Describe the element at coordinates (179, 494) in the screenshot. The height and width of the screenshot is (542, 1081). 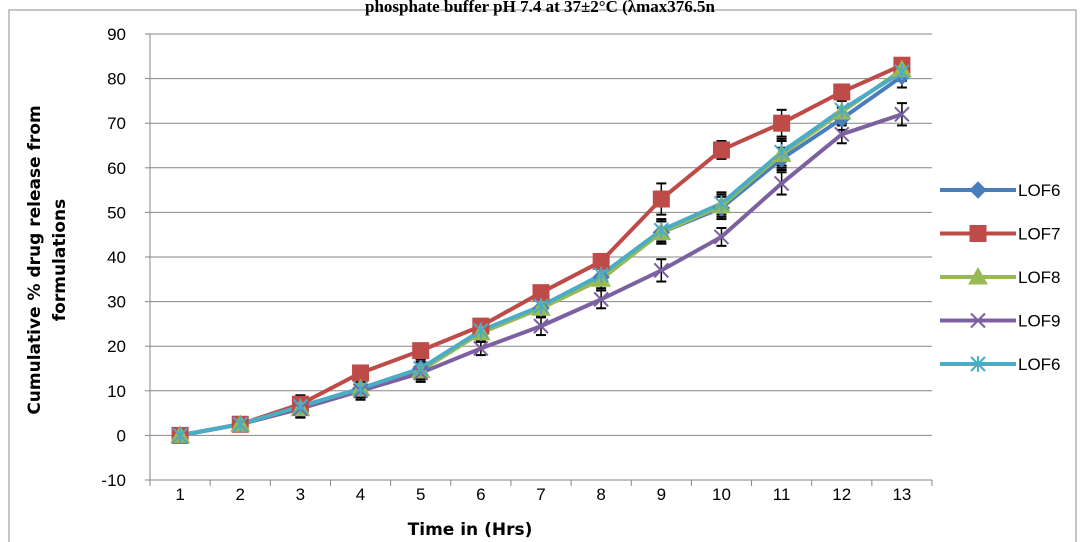
I see `x-tick-label: 1` at that location.